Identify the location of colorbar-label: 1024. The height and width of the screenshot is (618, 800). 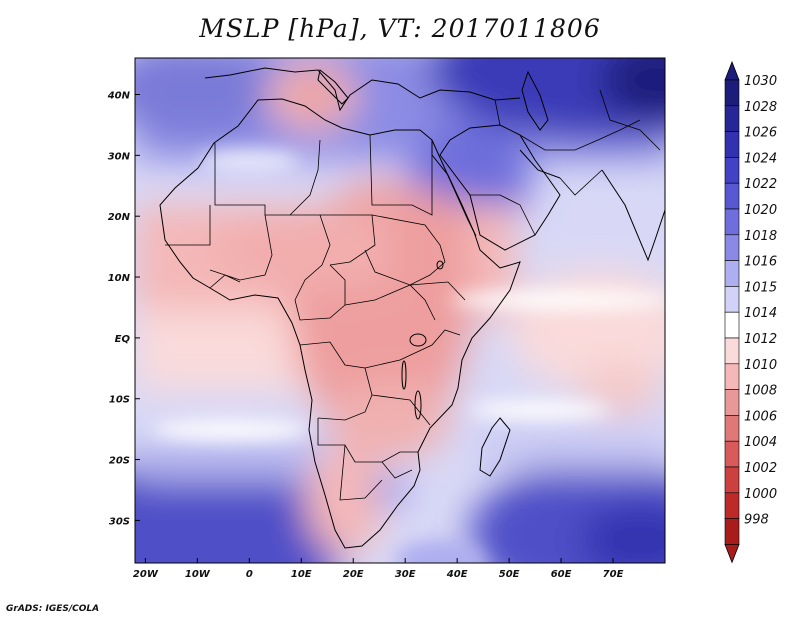
(760, 158).